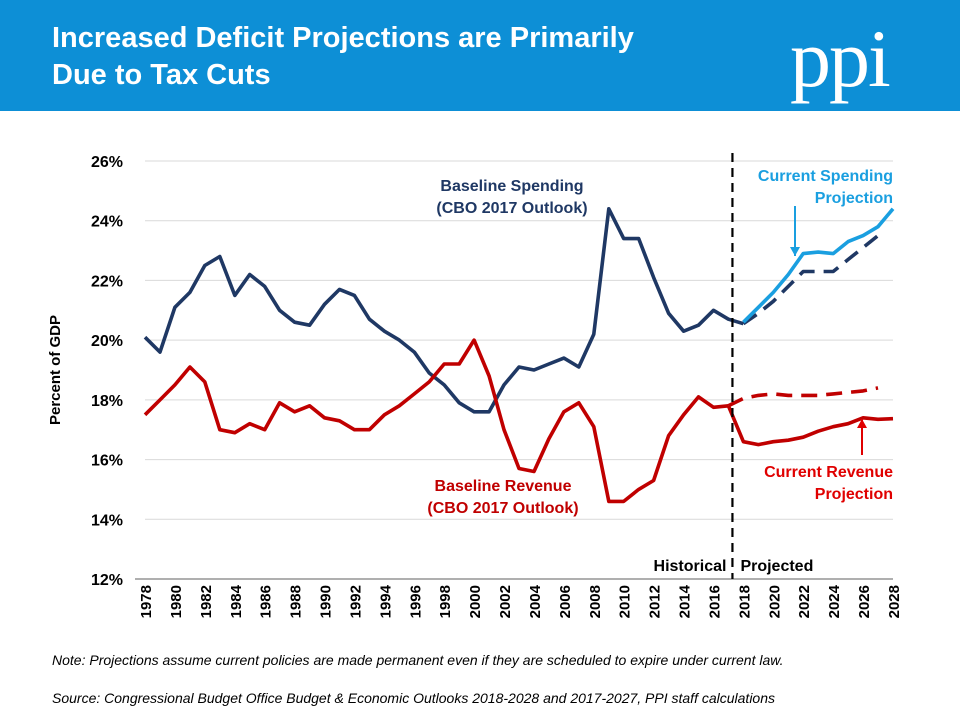 The width and height of the screenshot is (960, 720). I want to click on x-tick-label: 2000, so click(475, 601).